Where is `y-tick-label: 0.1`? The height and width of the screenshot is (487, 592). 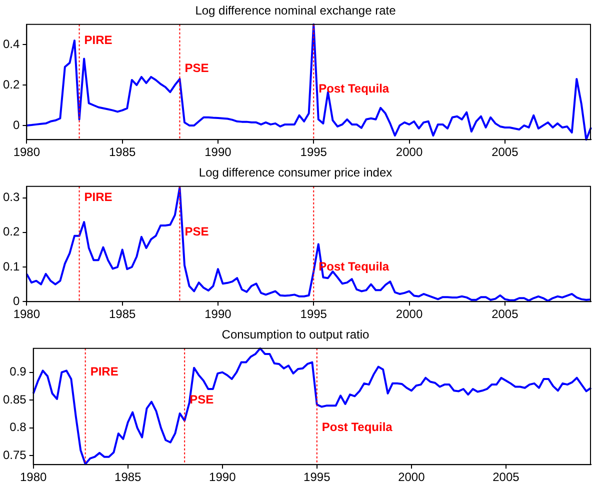
y-tick-label: 0.1 is located at coordinates (11, 266).